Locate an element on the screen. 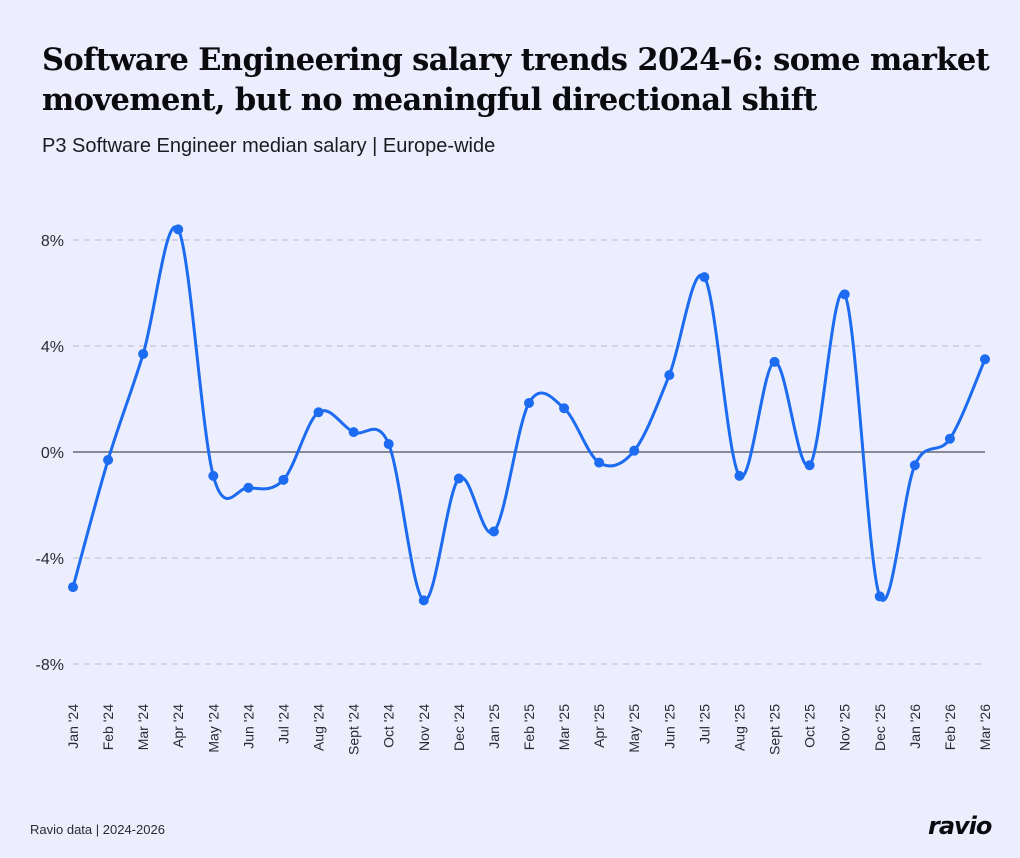 This screenshot has height=858, width=1020. y-tick-label: 4% is located at coordinates (52, 347).